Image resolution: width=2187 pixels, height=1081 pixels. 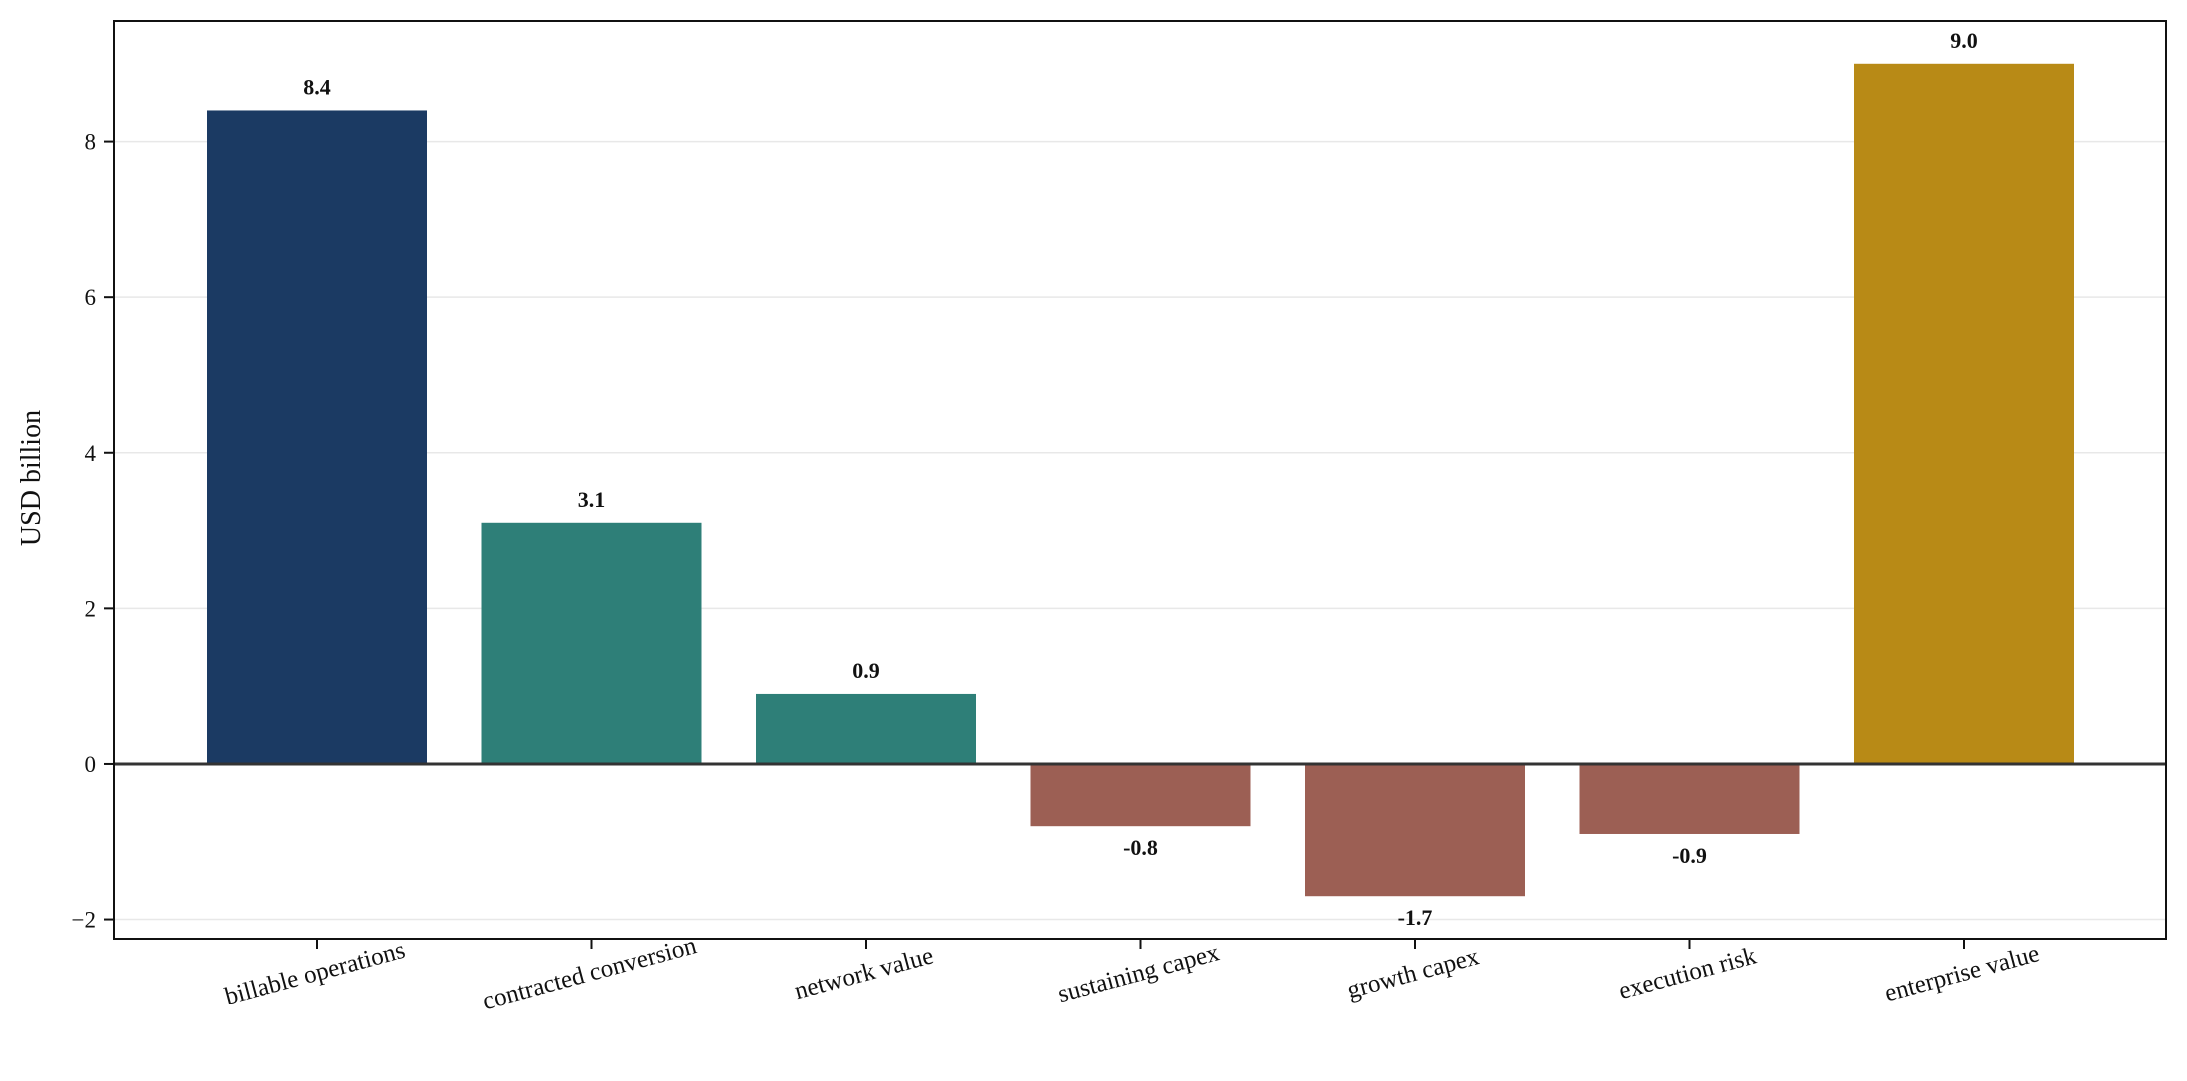 What do you see at coordinates (84, 920) in the screenshot?
I see `y-tick-label: −2` at bounding box center [84, 920].